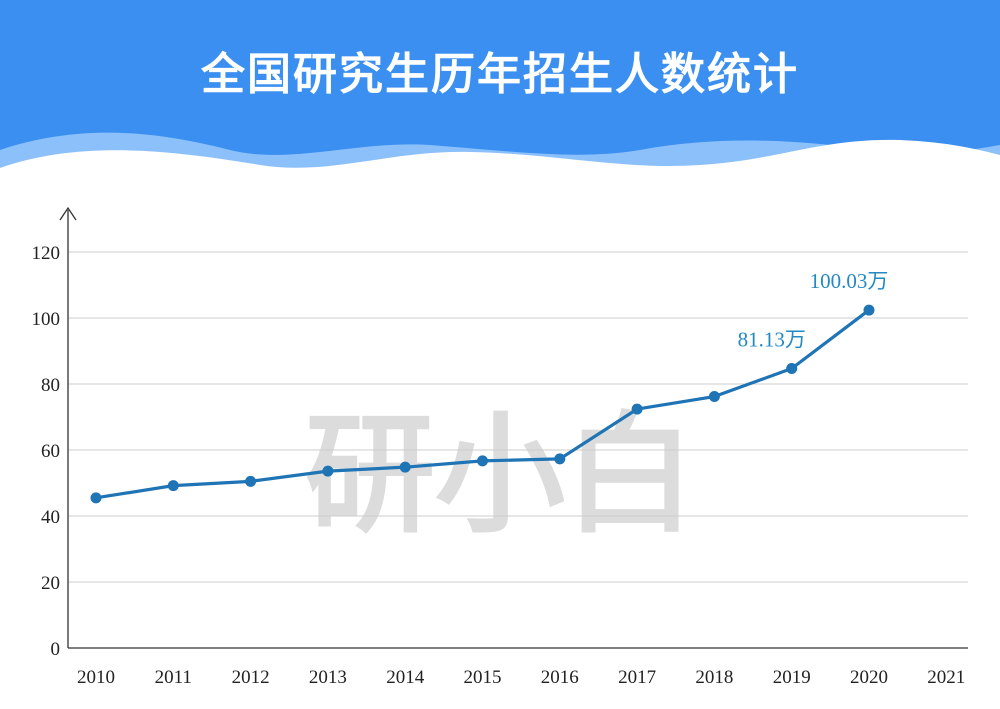 The height and width of the screenshot is (709, 1000). I want to click on y-tick-label: 100, so click(46, 319).